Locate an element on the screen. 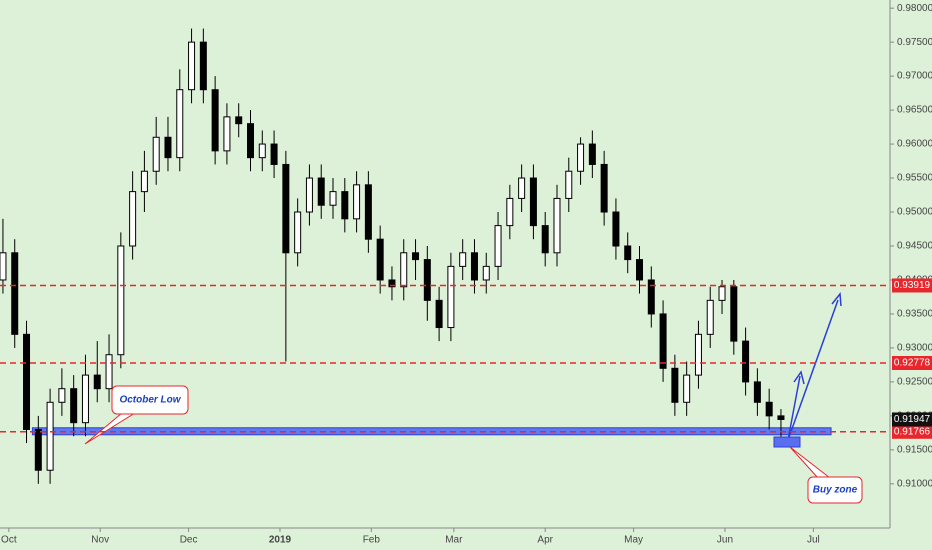 The image size is (932, 550). x-tick-label: Apr is located at coordinates (545, 540).